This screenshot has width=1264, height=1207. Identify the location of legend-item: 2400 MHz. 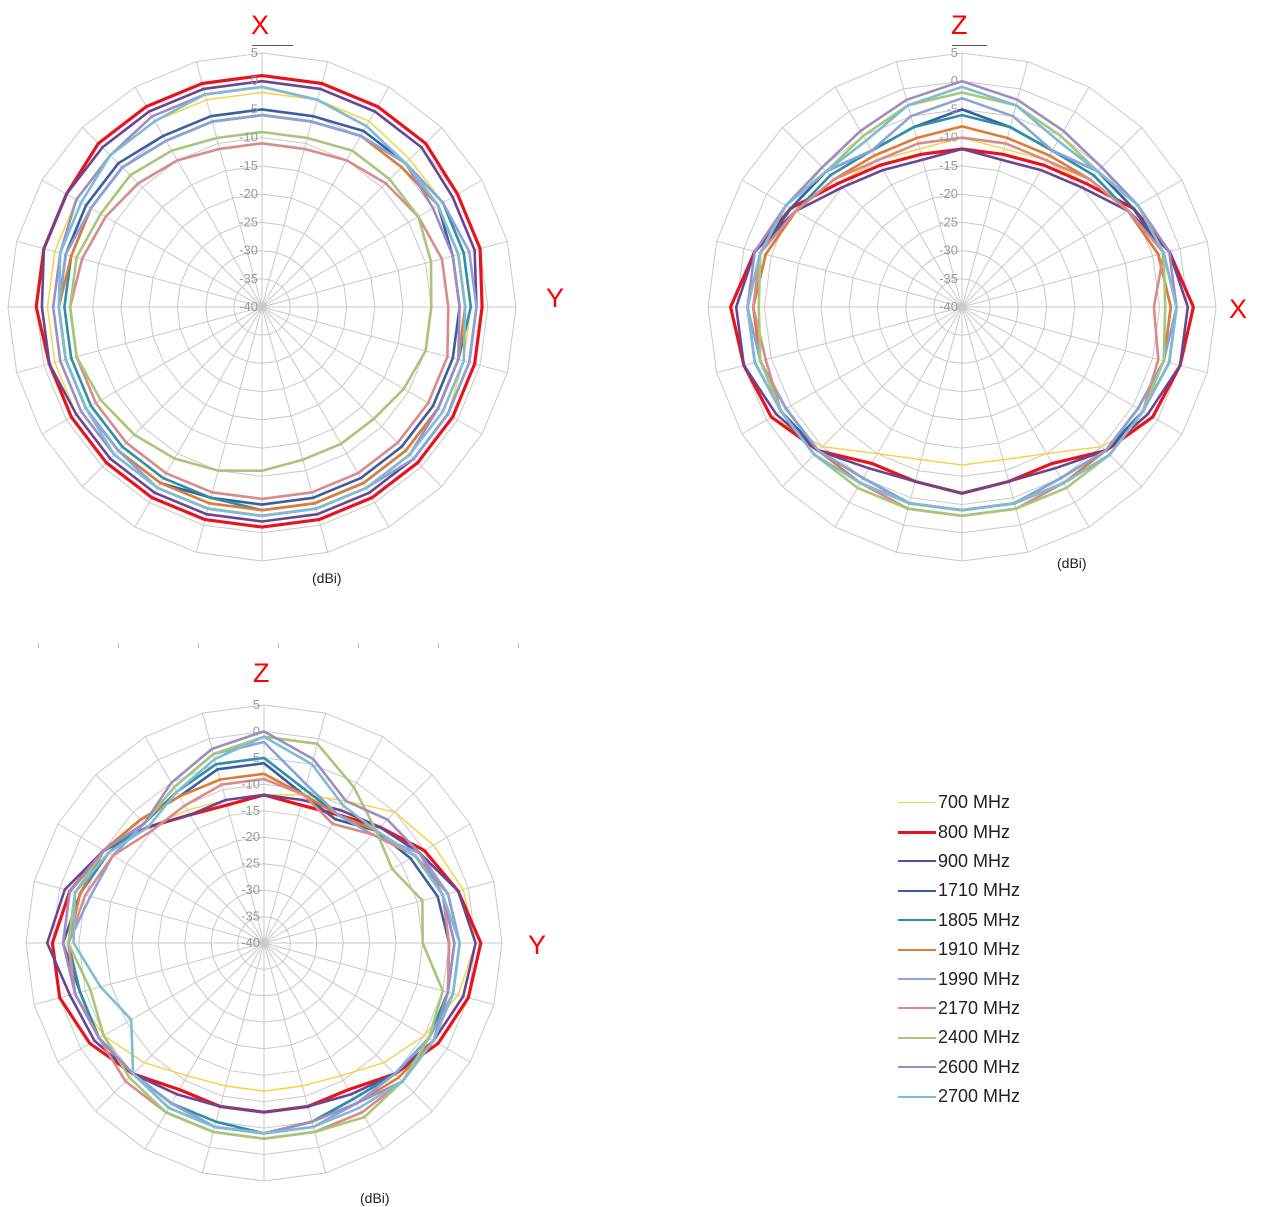
(959, 1037).